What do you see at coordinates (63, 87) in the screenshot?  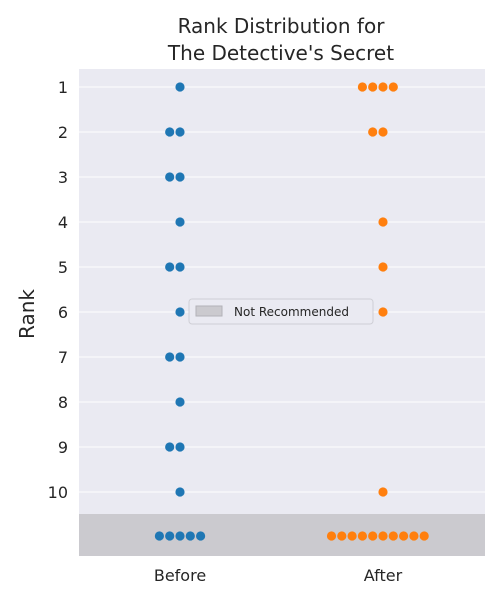 I see `y-tick-label-1: 1` at bounding box center [63, 87].